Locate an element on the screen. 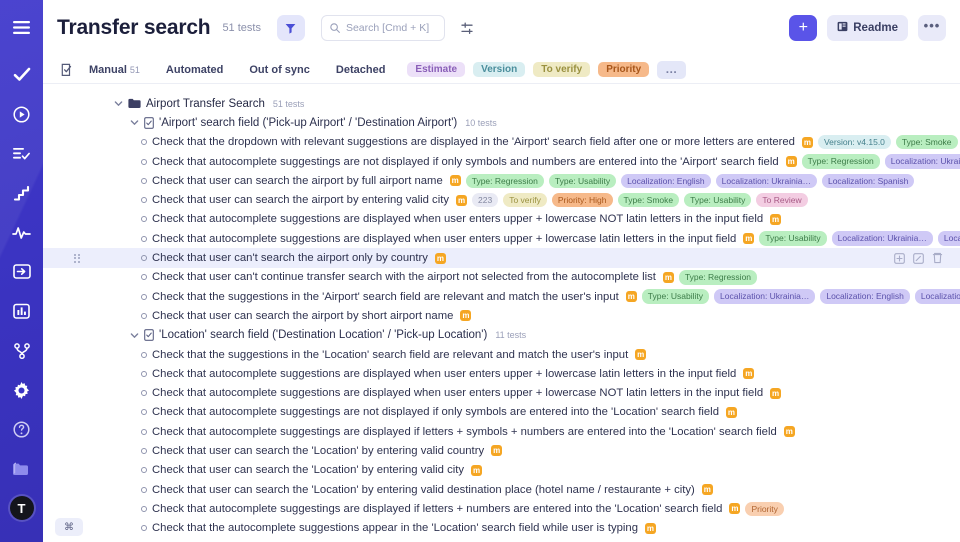 This screenshot has height=542, width=960. test-case-tag: To verify is located at coordinates (525, 200).